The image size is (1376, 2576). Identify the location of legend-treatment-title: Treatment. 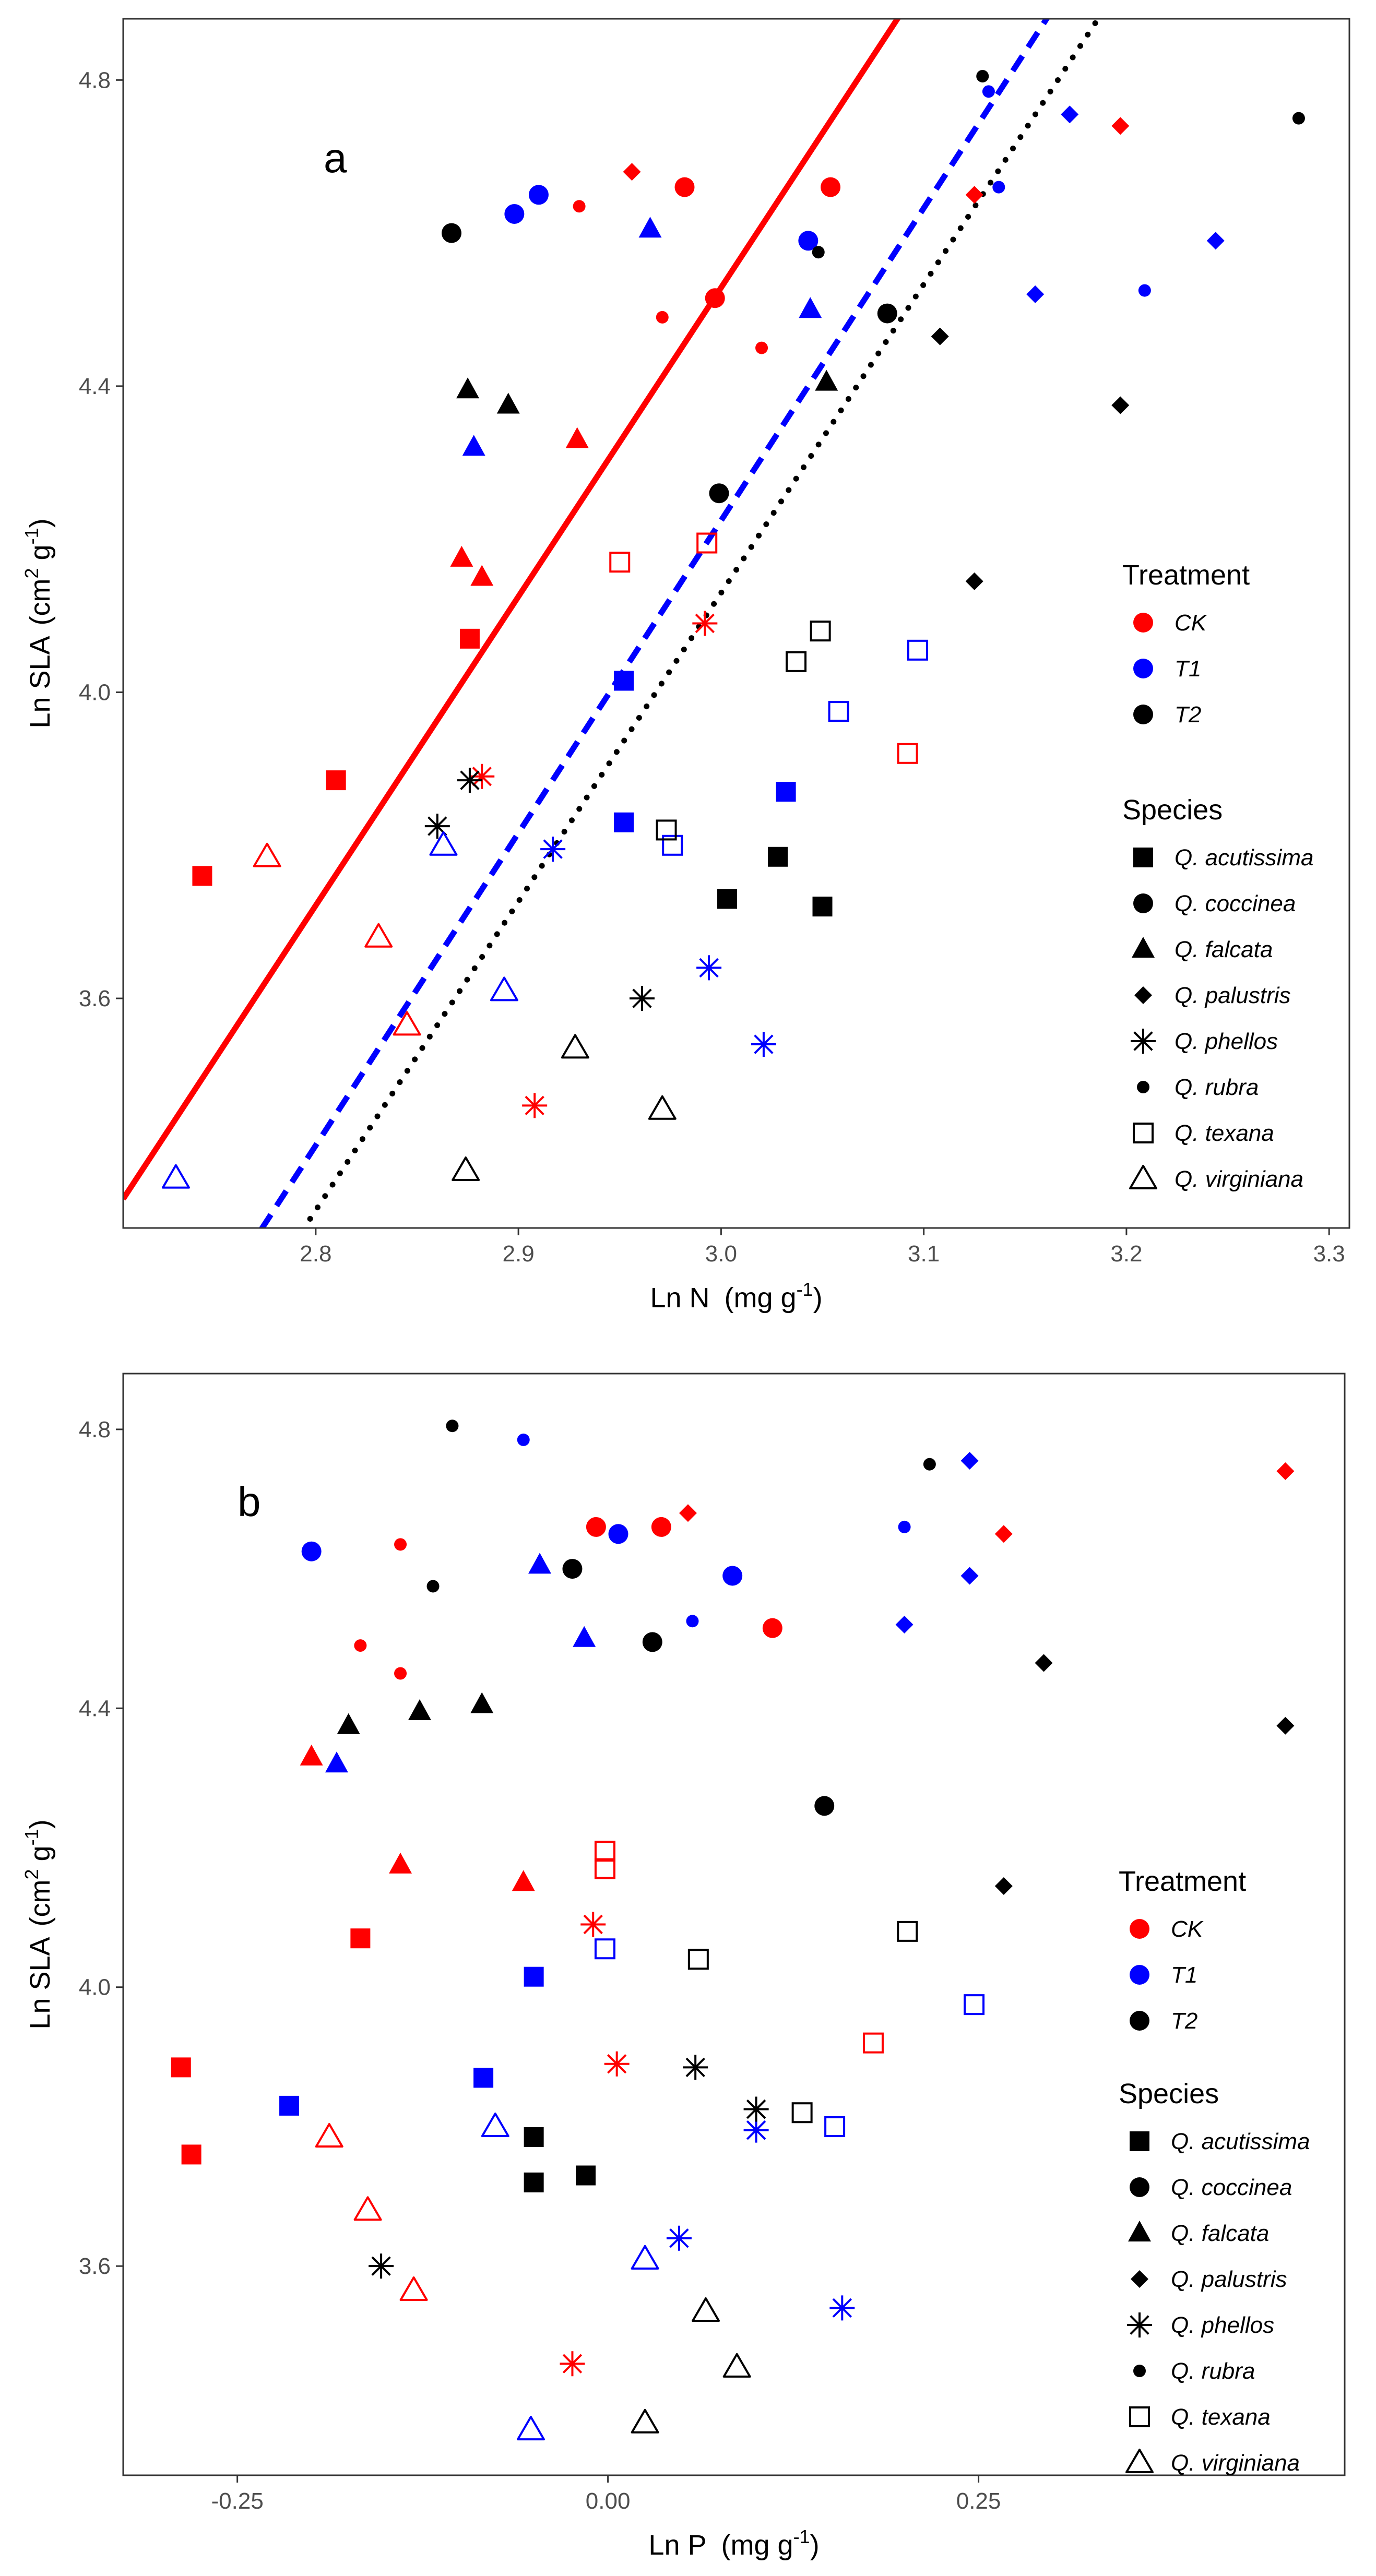
(1186, 575).